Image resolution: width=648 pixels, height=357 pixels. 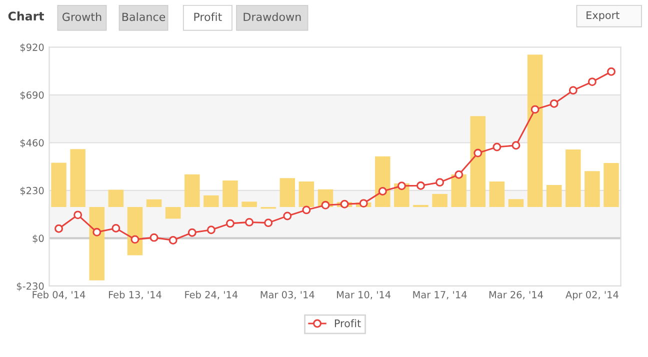 I want to click on x-tick-label: Apr 02, '14, so click(x=592, y=295).